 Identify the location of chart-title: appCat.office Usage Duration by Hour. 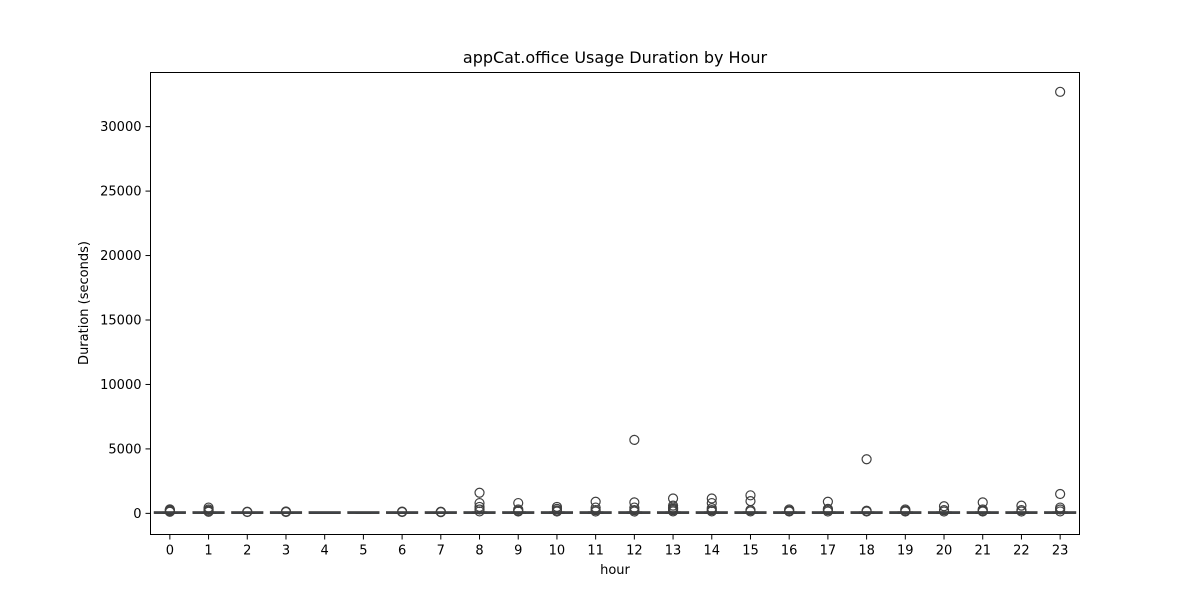
(615, 57).